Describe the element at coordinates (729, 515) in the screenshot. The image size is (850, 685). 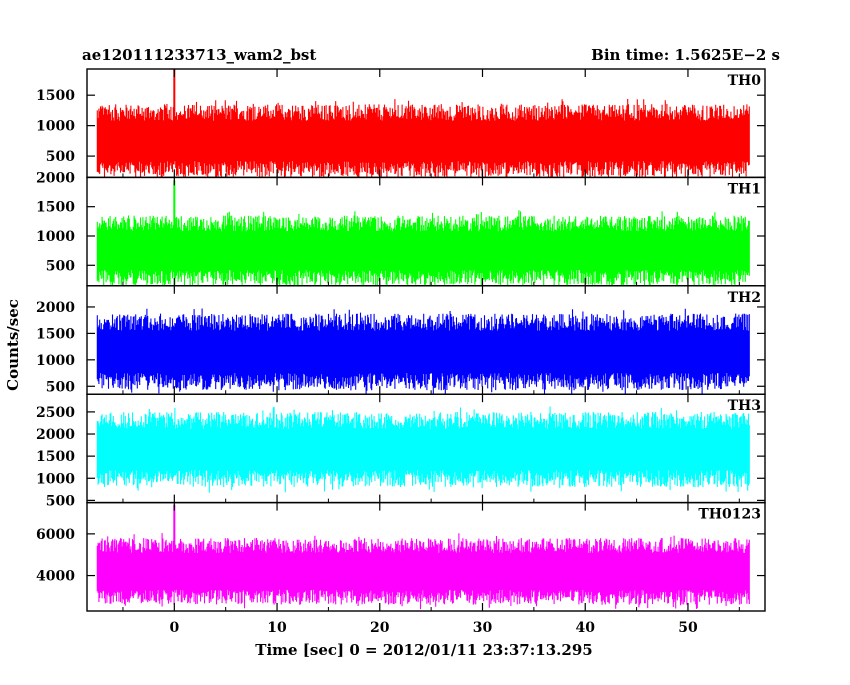
I see `panel-label-th0123: TH0123` at that location.